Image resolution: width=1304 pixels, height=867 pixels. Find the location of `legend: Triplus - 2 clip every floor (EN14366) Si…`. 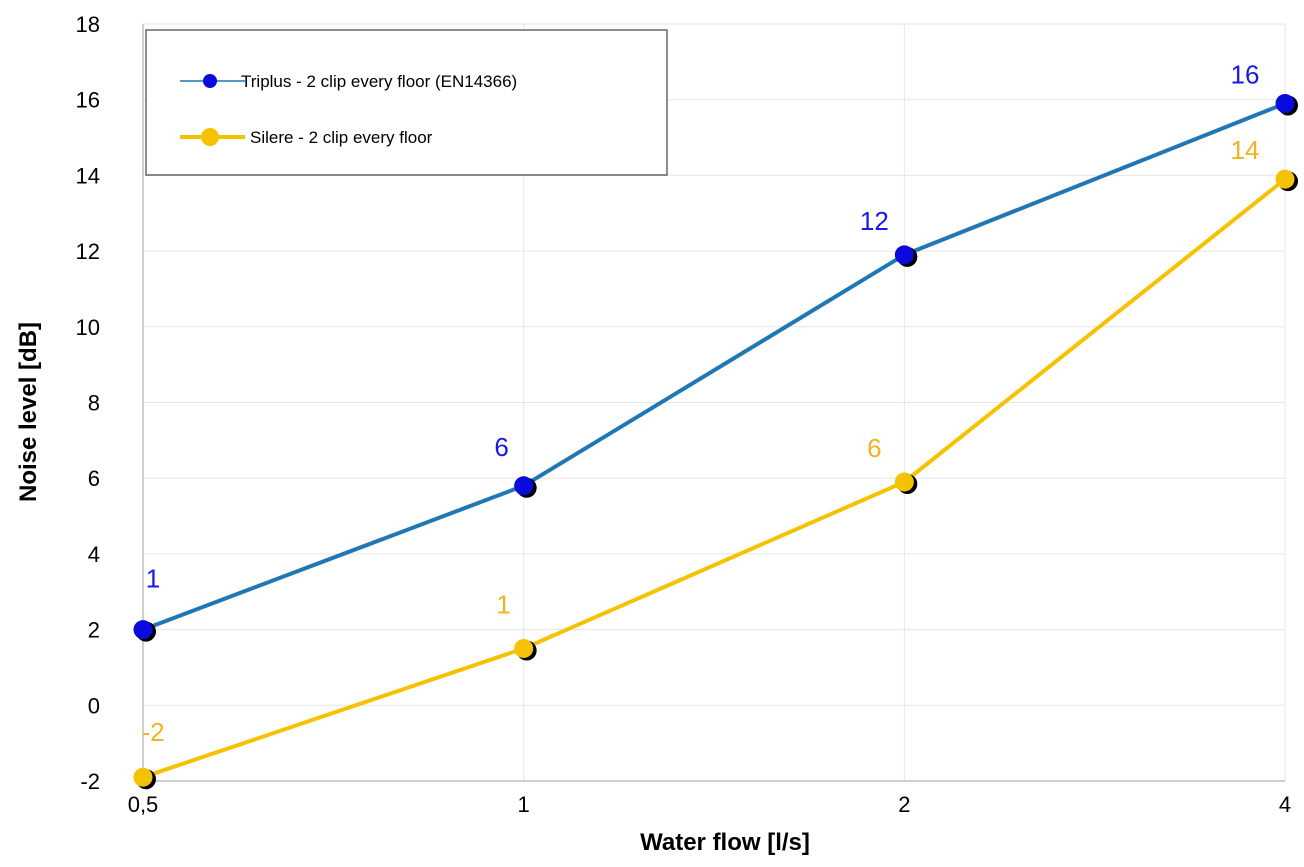

legend: Triplus - 2 clip every floor (EN14366) Si… is located at coordinates (406, 102).